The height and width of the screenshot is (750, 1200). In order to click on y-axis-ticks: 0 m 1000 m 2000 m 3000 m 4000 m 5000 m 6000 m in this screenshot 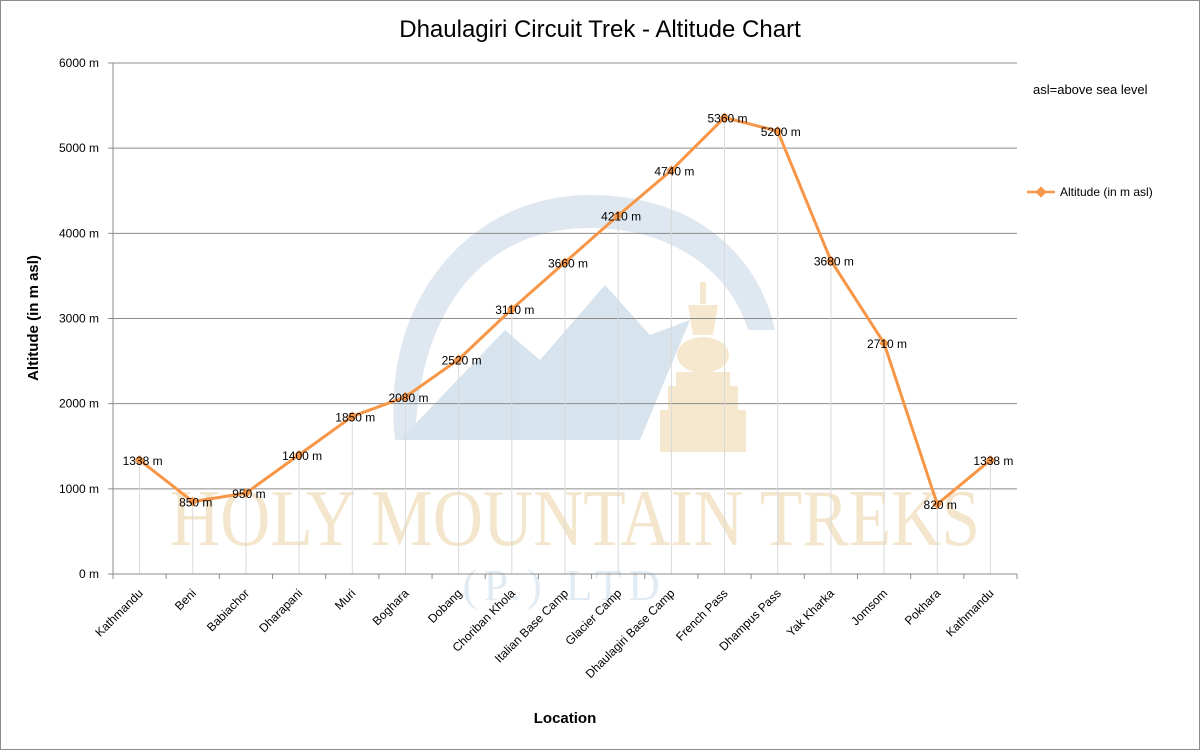, I will do `click(79, 318)`.